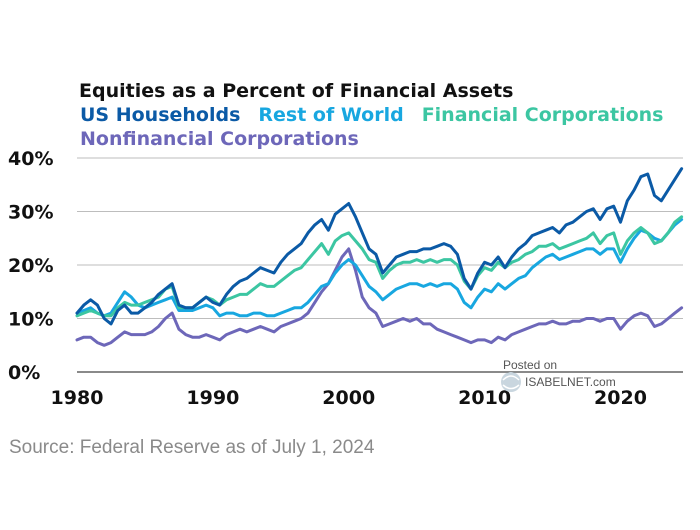 Image resolution: width=700 pixels, height=530 pixels. I want to click on x-axis: 1980 1990 2000 2010 2020, so click(349, 398).